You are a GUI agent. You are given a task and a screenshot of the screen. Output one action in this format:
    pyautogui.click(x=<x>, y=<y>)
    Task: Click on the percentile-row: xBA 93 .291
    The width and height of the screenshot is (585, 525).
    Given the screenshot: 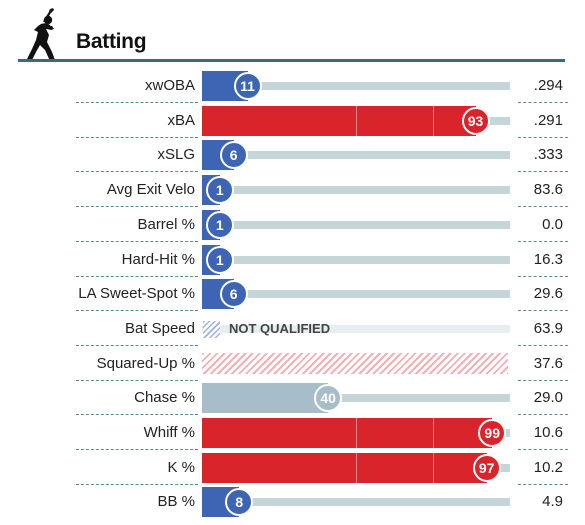 What is the action you would take?
    pyautogui.click(x=292, y=121)
    